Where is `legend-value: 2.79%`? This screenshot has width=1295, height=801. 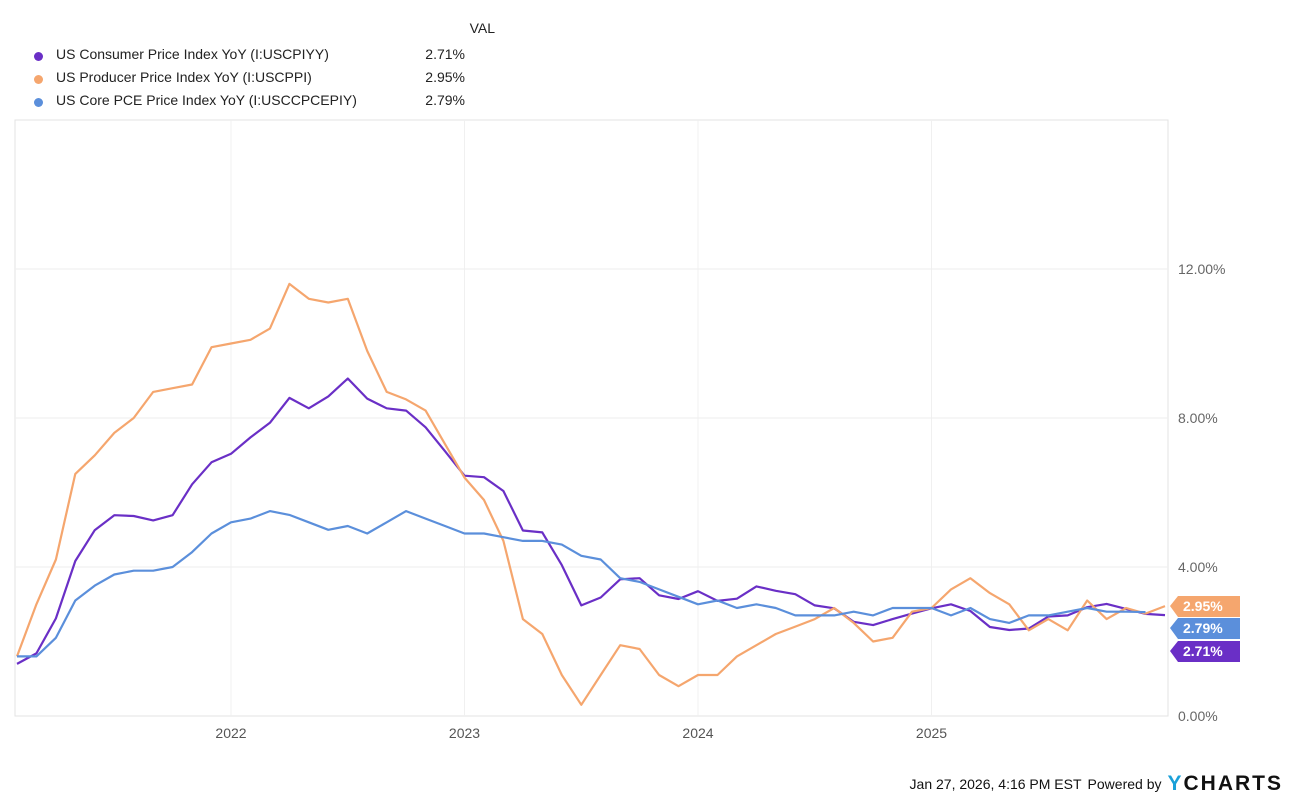 legend-value: 2.79% is located at coordinates (445, 100).